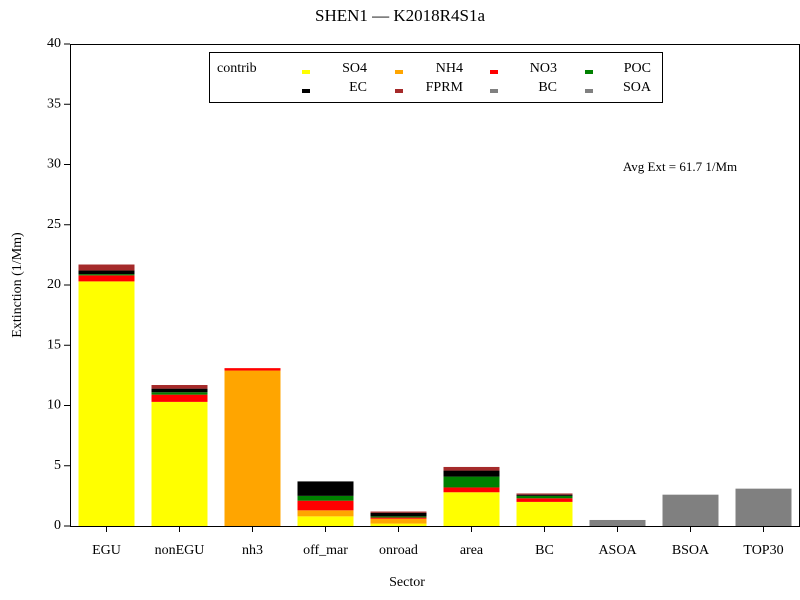  I want to click on chart-title: SHEN1 — K2018R4S1a, so click(400, 15).